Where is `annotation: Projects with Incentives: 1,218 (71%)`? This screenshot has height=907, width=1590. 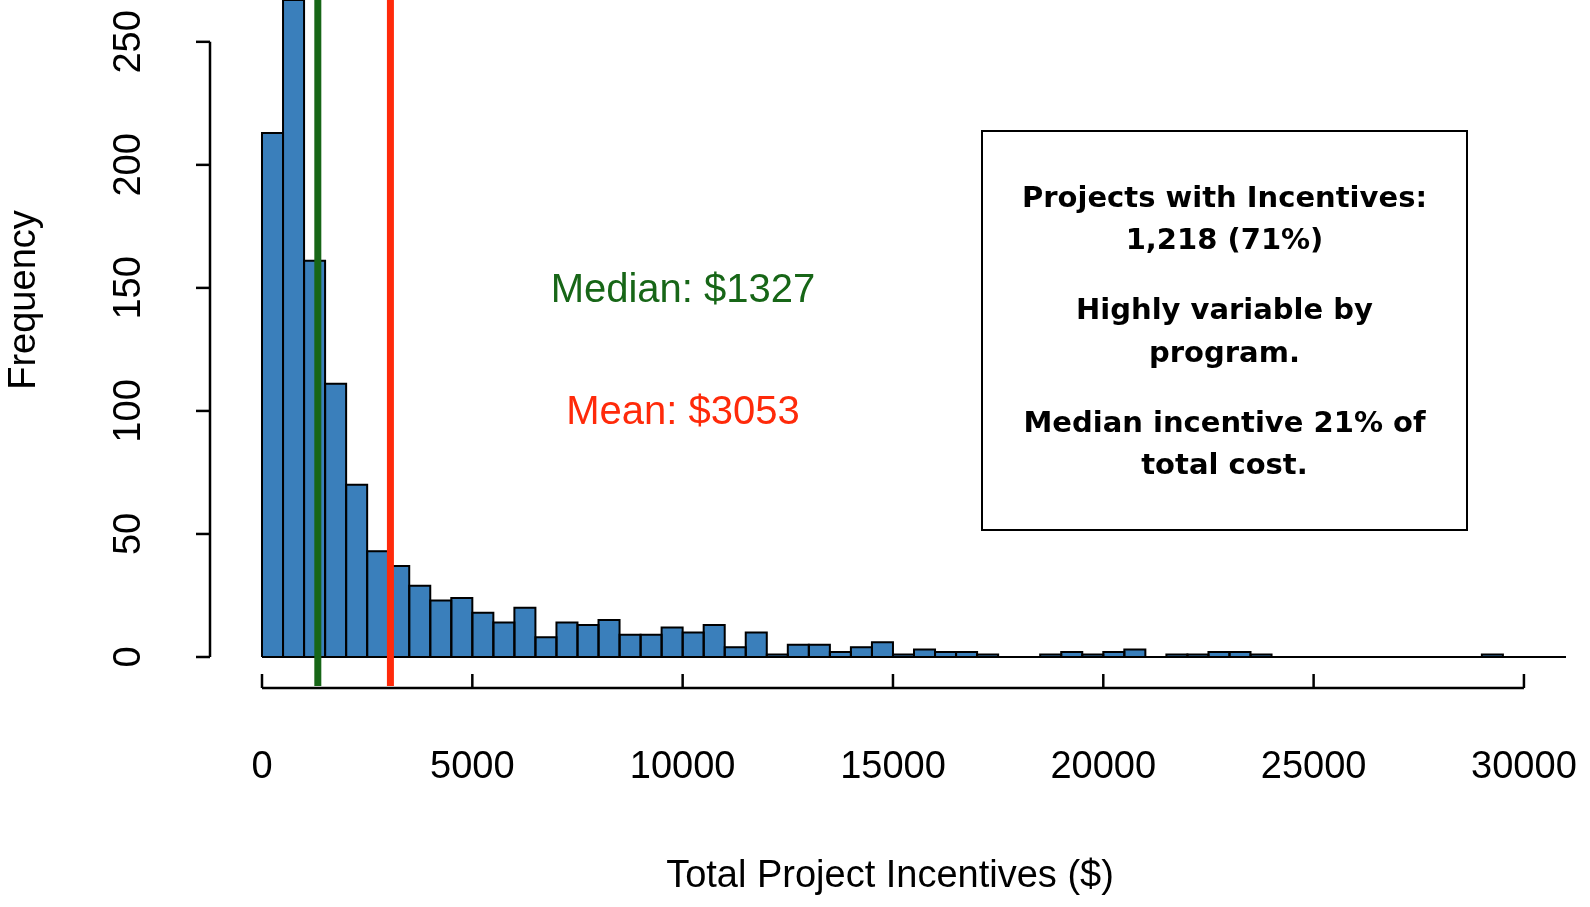
annotation: Projects with Incentives: 1,218 (71%) is located at coordinates (1224, 219).